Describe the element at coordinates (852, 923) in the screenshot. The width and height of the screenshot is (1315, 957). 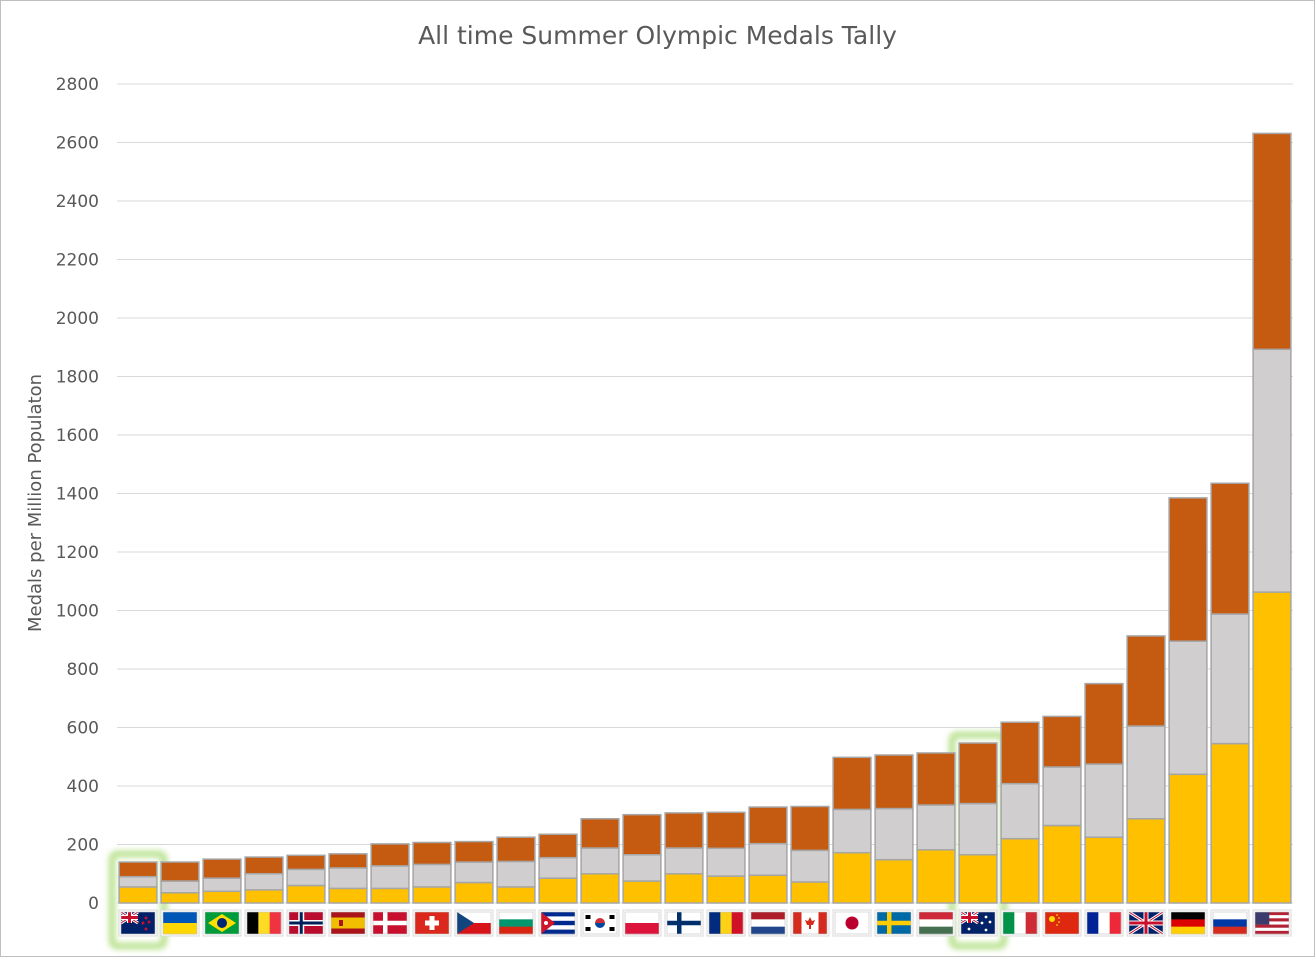
I see `flag-jp-icon` at that location.